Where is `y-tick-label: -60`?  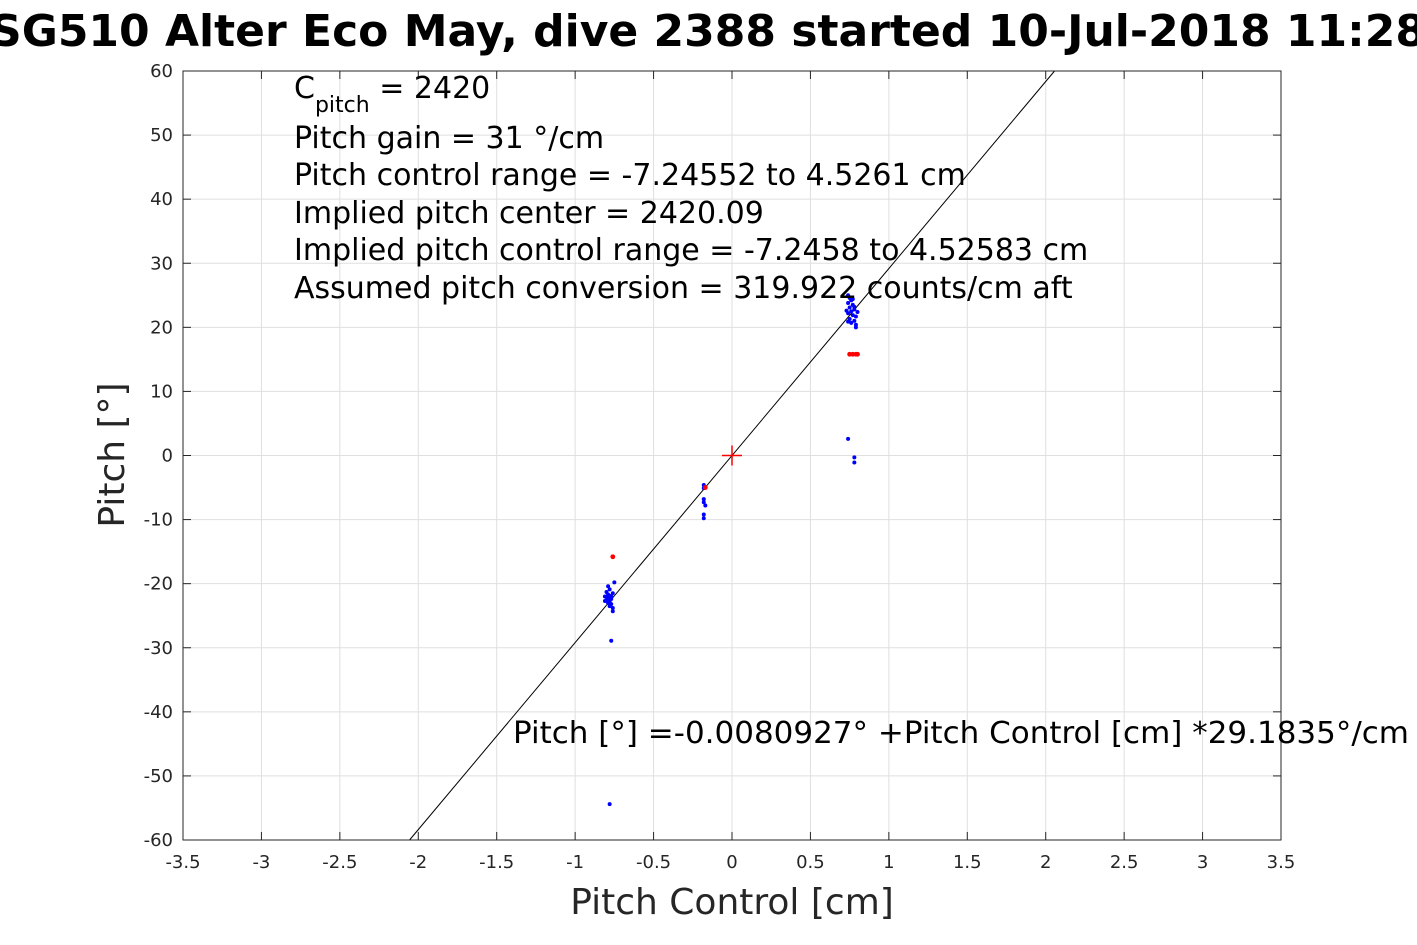
y-tick-label: -60 is located at coordinates (158, 840).